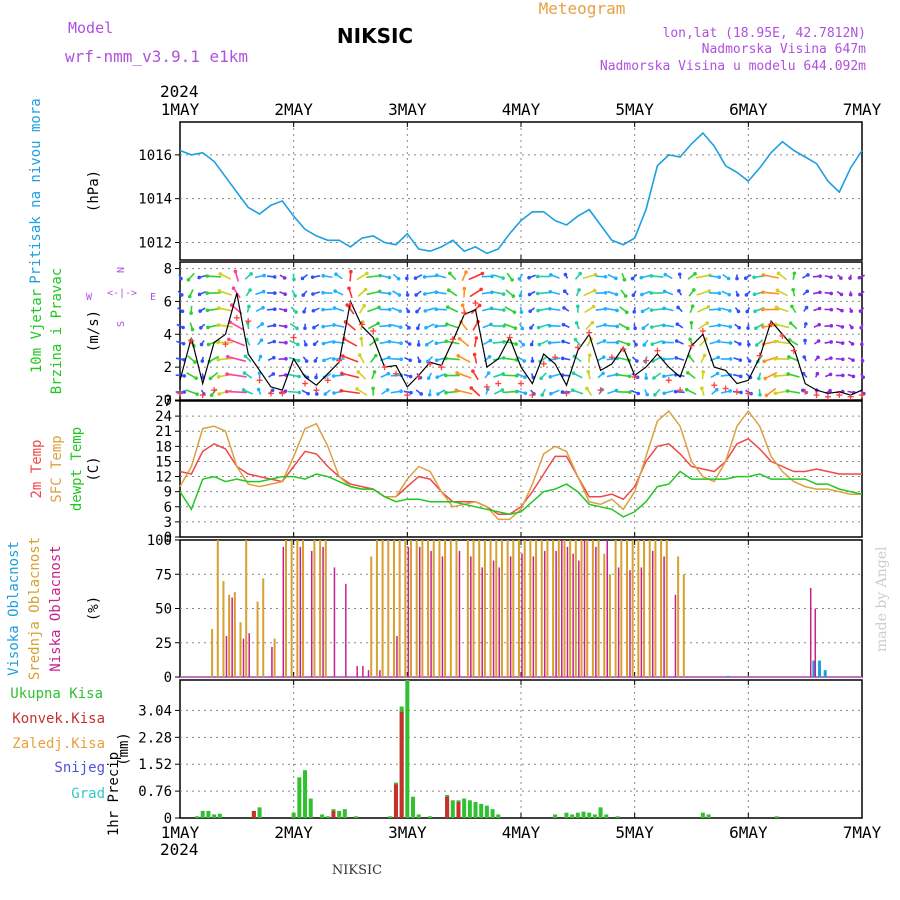 Image resolution: width=900 pixels, height=900 pixels. Describe the element at coordinates (520, 465) in the screenshot. I see `temperature-line` at that location.